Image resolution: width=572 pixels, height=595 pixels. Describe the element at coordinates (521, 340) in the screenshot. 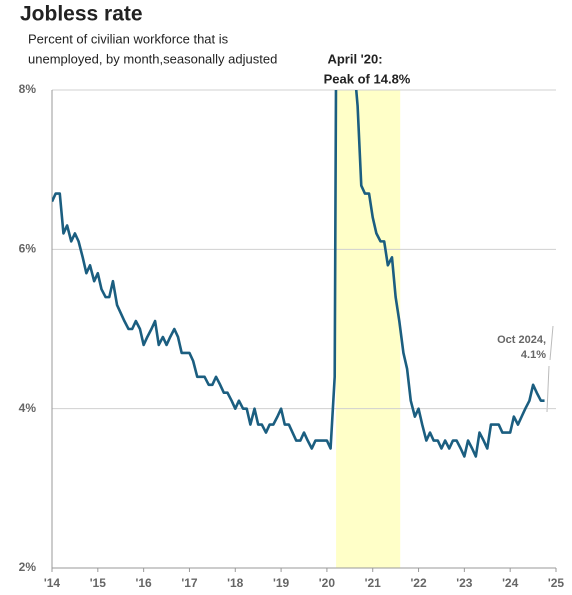

I see `annotation: Oct 2024,` at that location.